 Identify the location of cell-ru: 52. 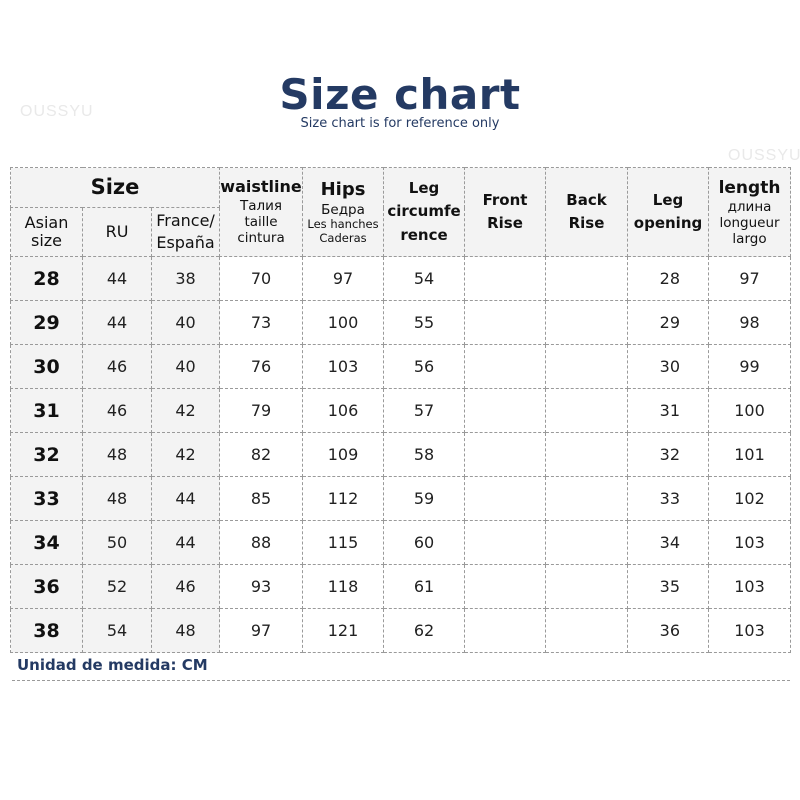
(117, 586).